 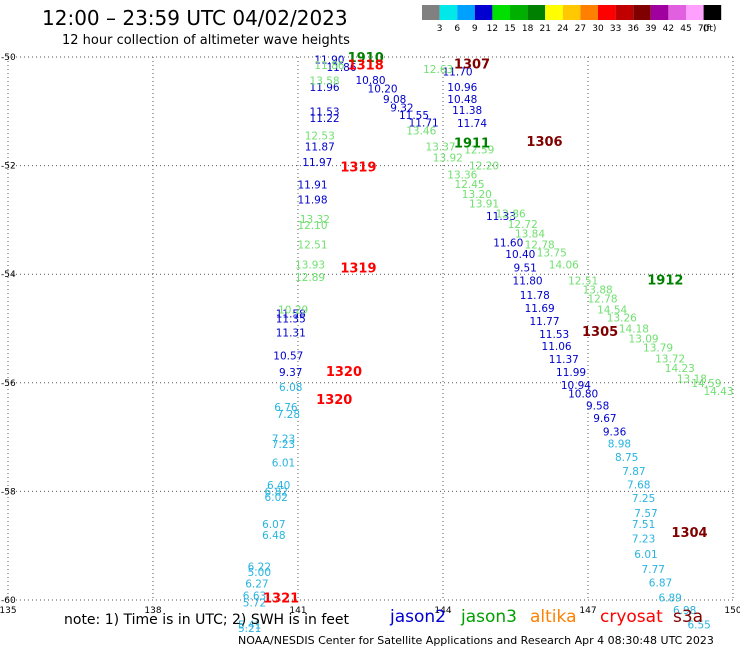 What do you see at coordinates (688, 617) in the screenshot?
I see `sat-s3a: s3a` at bounding box center [688, 617].